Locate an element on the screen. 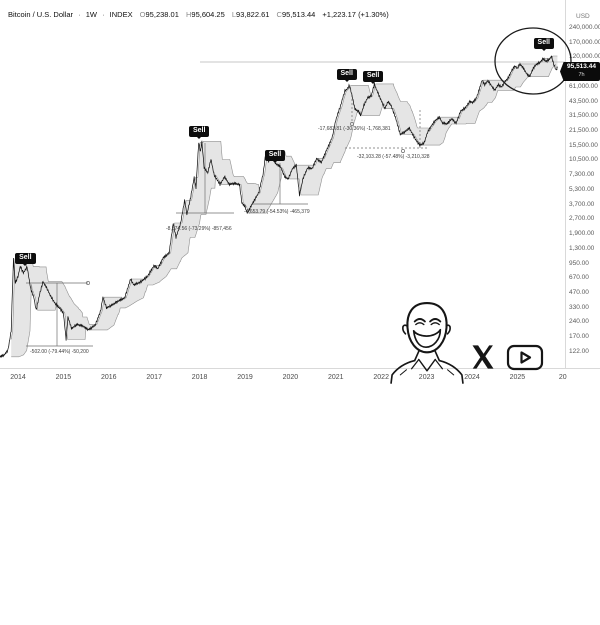 The width and height of the screenshot is (600, 625). price-axis-label: 240,000.00 is located at coordinates (584, 27).